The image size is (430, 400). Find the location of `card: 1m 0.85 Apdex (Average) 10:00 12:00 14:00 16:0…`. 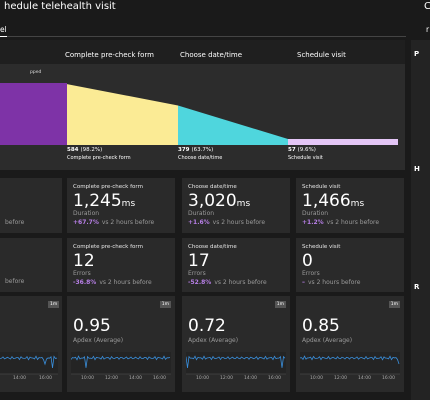

card: 1m 0.85 Apdex (Average) 10:00 12:00 14:00 16:0… is located at coordinates (350, 344).